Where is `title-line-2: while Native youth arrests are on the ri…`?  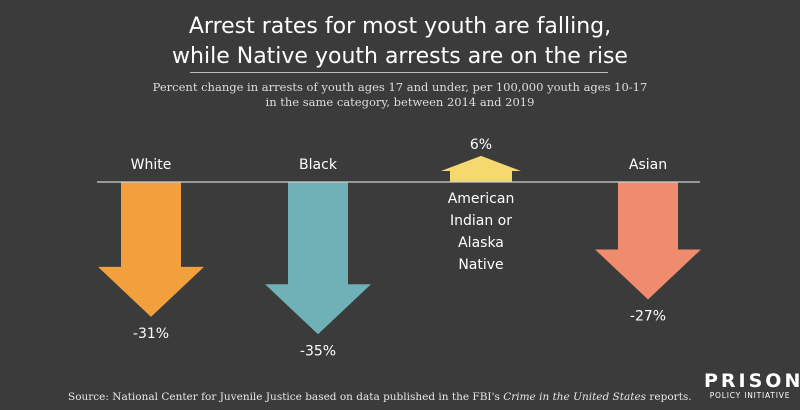 title-line-2: while Native youth arrests are on the ri… is located at coordinates (400, 56).